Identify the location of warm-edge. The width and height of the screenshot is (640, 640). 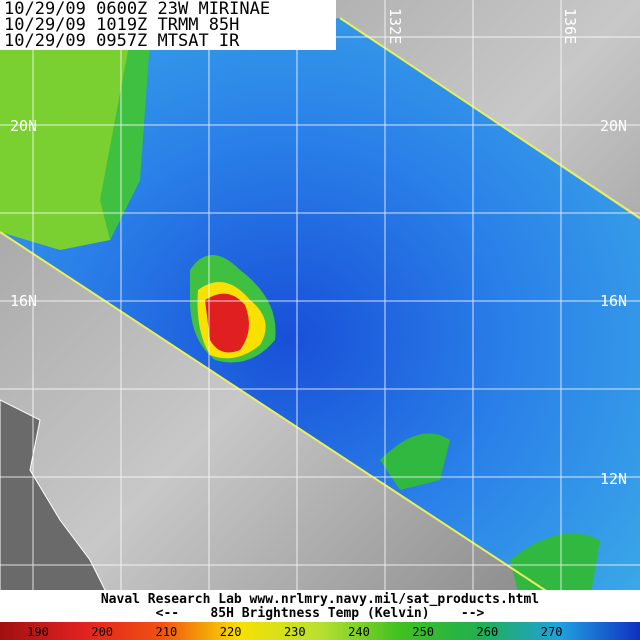
(125, 140).